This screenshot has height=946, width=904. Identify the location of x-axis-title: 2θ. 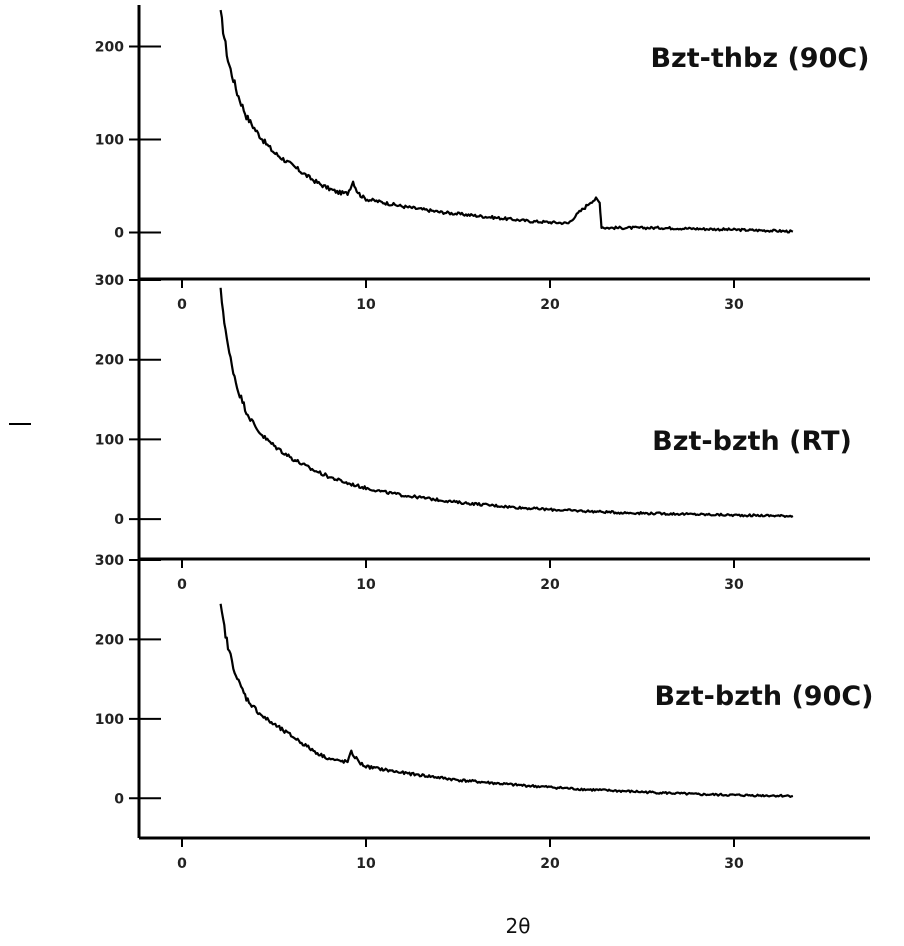
(518, 926).